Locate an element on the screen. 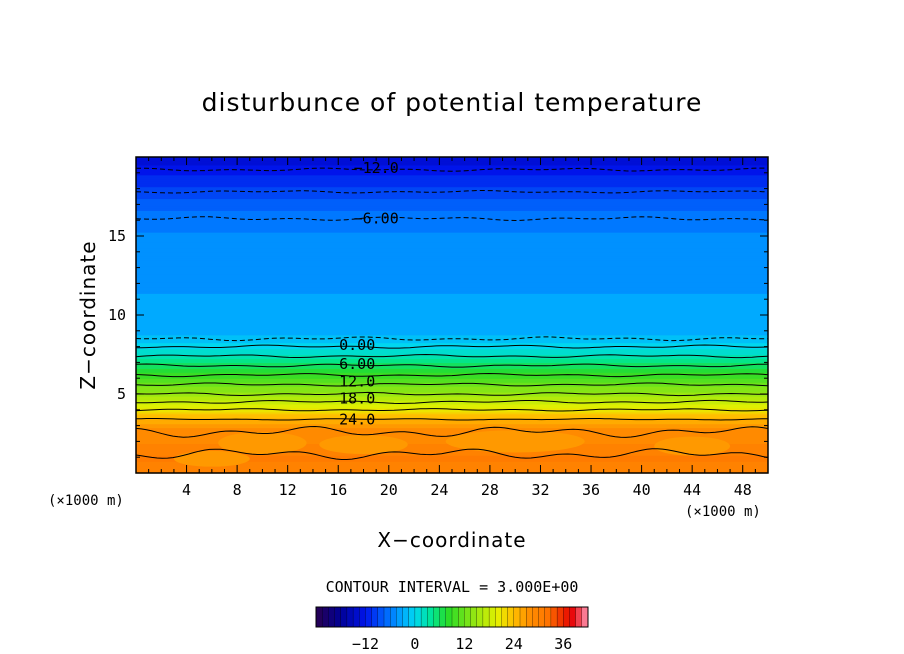 The image size is (904, 654). colorbar-tick-label: −12 is located at coordinates (365, 644).